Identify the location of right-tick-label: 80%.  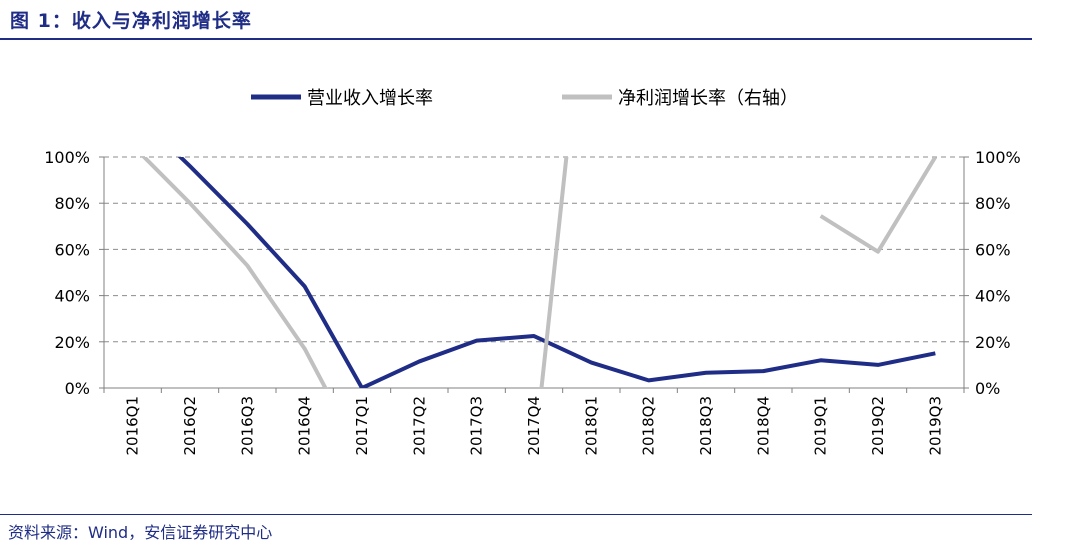
(993, 203).